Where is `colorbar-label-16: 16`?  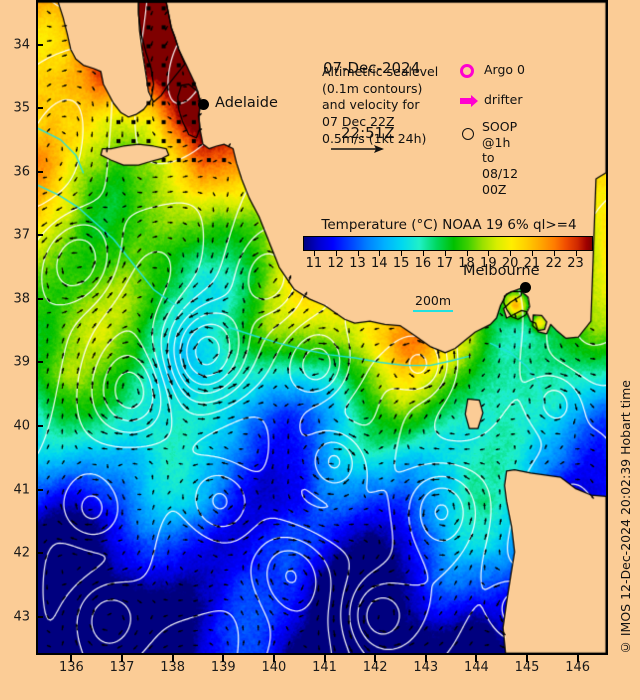
colorbar-label-16: 16 is located at coordinates (423, 263).